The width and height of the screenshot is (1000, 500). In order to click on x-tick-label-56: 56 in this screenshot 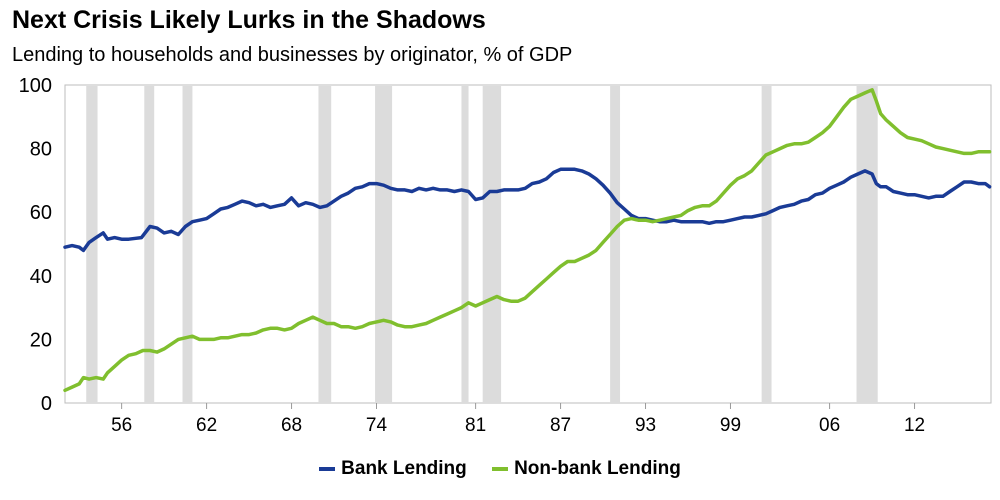, I will do `click(121, 425)`.